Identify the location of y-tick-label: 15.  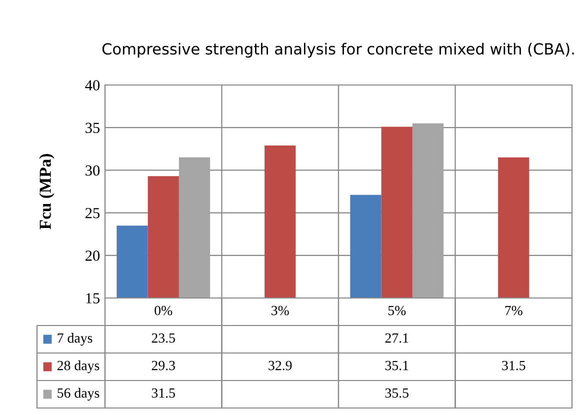
(93, 298).